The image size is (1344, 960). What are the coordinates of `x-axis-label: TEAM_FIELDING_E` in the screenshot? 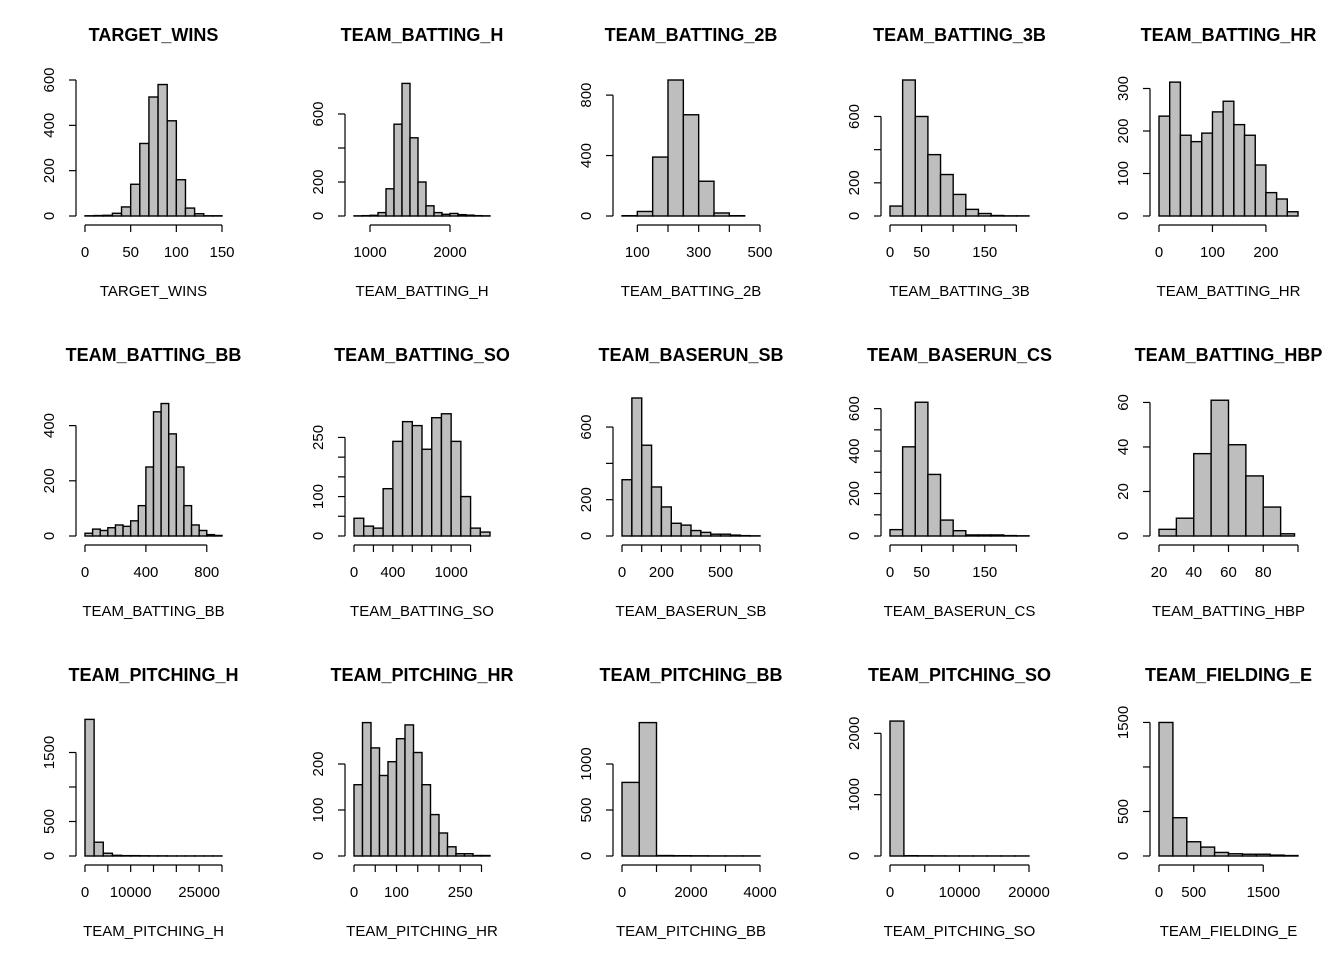 It's located at (1229, 931).